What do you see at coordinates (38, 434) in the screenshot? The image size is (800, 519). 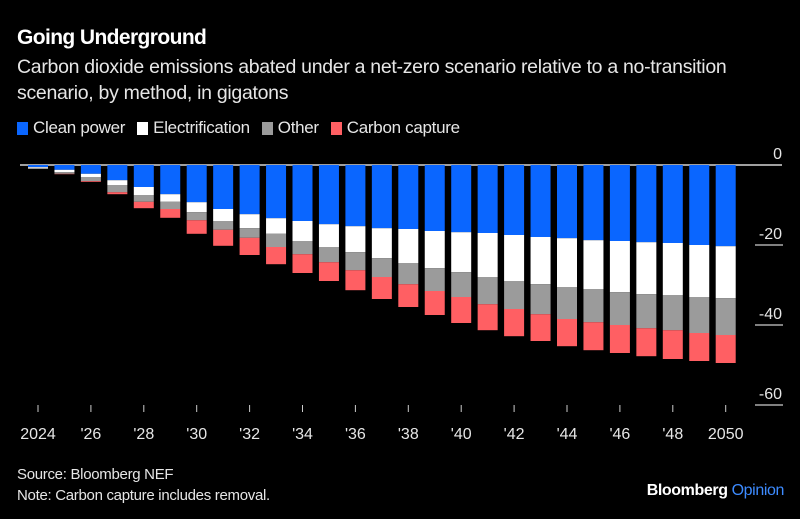 I see `x-tick-label: 2024` at bounding box center [38, 434].